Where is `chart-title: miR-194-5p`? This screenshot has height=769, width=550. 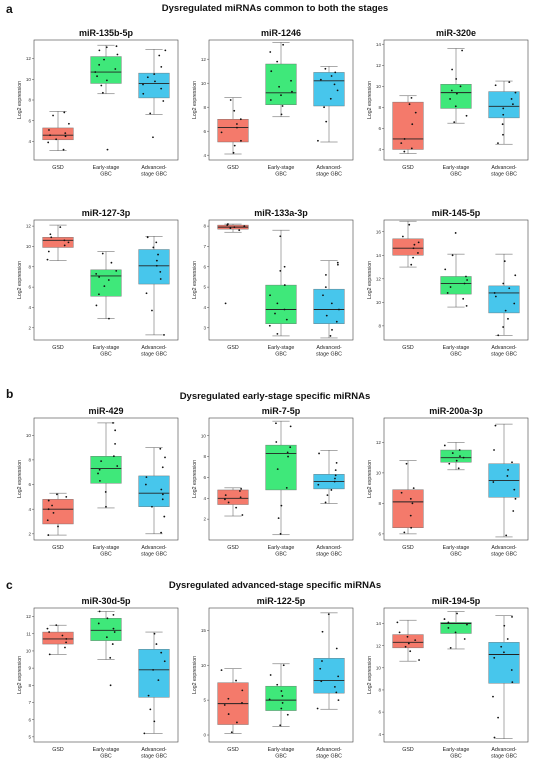 chart-title: miR-194-5p is located at coordinates (456, 601).